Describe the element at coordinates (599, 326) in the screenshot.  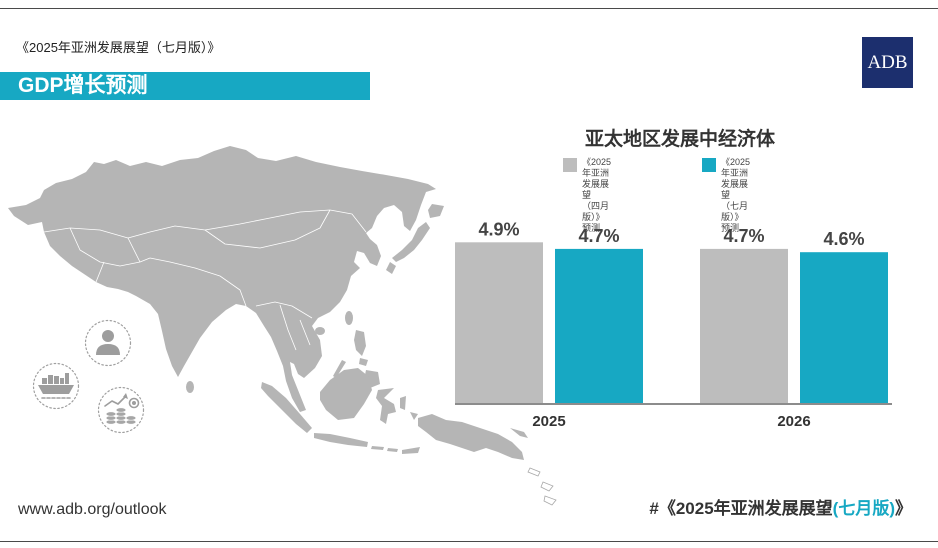
I see `bar-series2-2025` at that location.